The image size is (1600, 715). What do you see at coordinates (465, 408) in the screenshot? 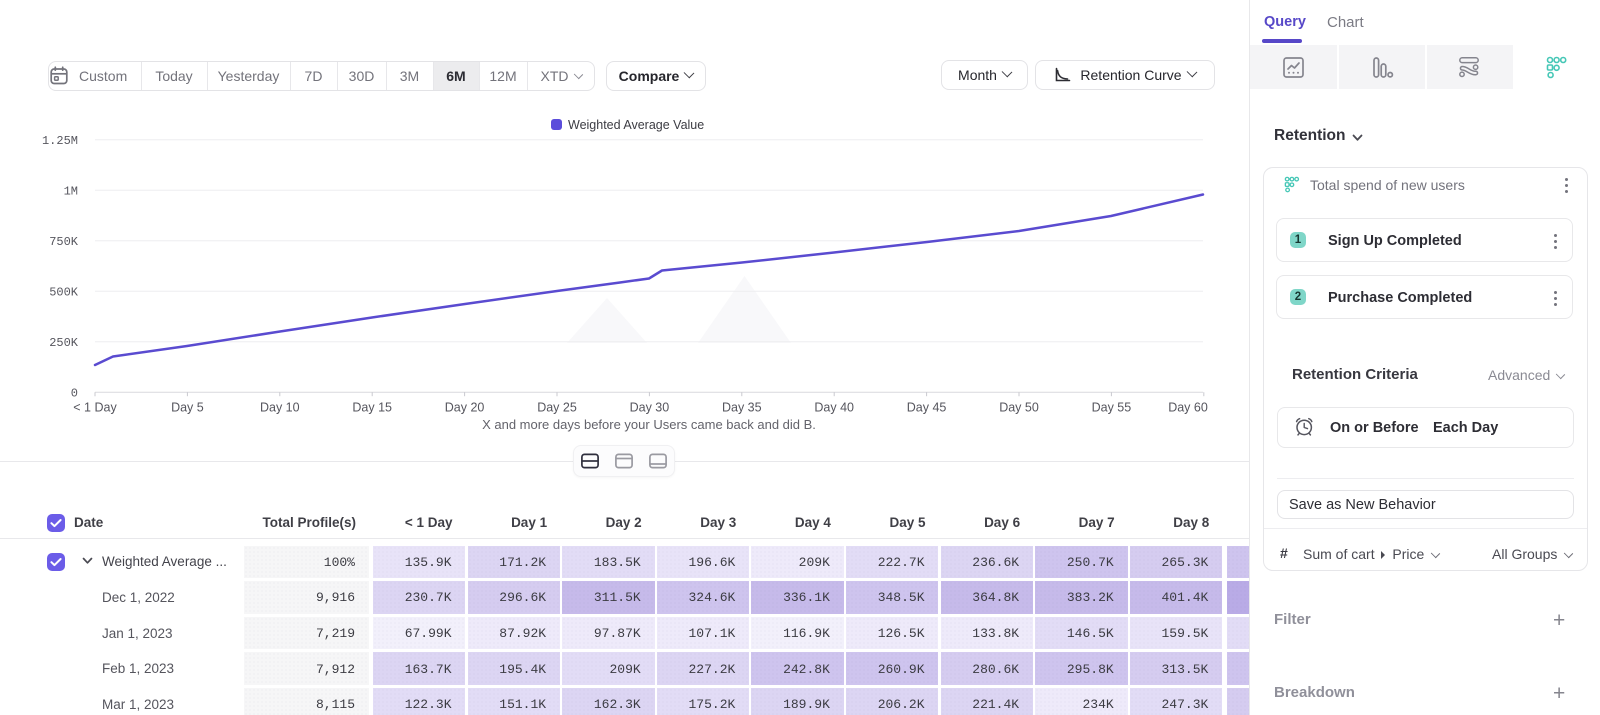
I see `svg-text: Day 20` at bounding box center [465, 408].